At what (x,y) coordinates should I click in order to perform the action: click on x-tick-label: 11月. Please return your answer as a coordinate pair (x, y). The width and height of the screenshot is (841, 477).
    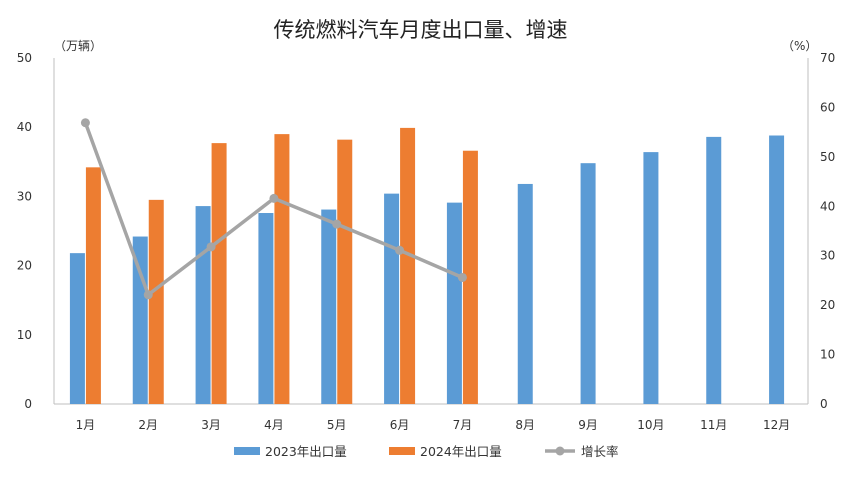
    Looking at the image, I should click on (713, 425).